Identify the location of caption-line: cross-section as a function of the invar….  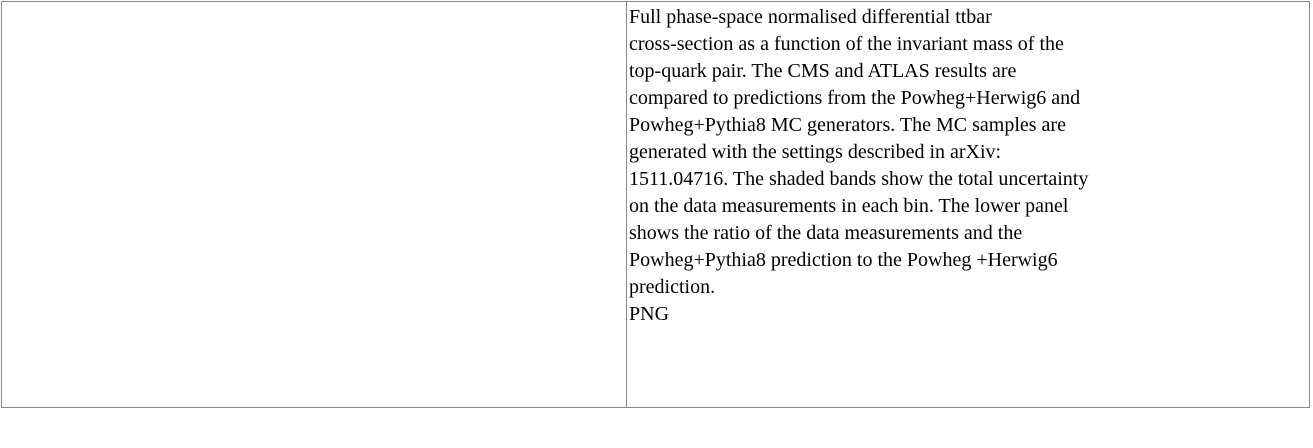
(846, 44).